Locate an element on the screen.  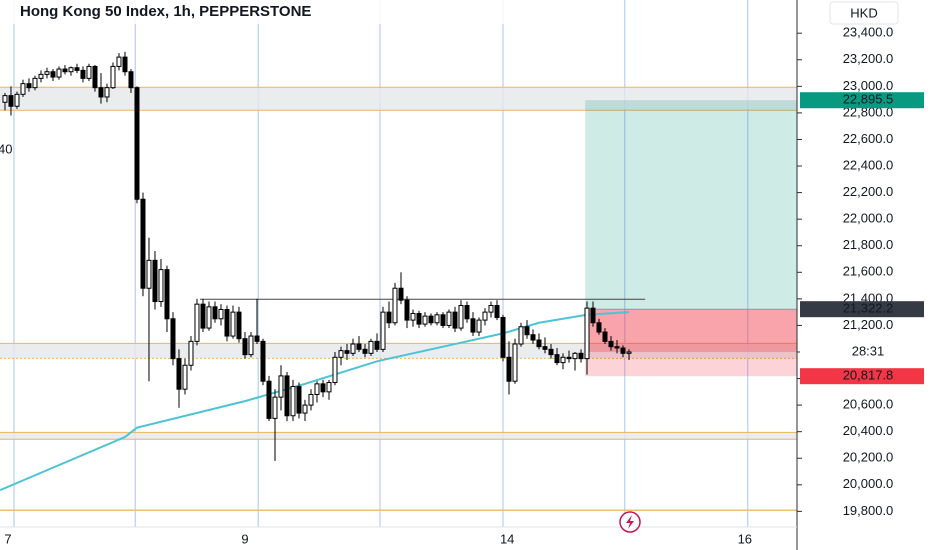
icon-bolt is located at coordinates (630, 522).